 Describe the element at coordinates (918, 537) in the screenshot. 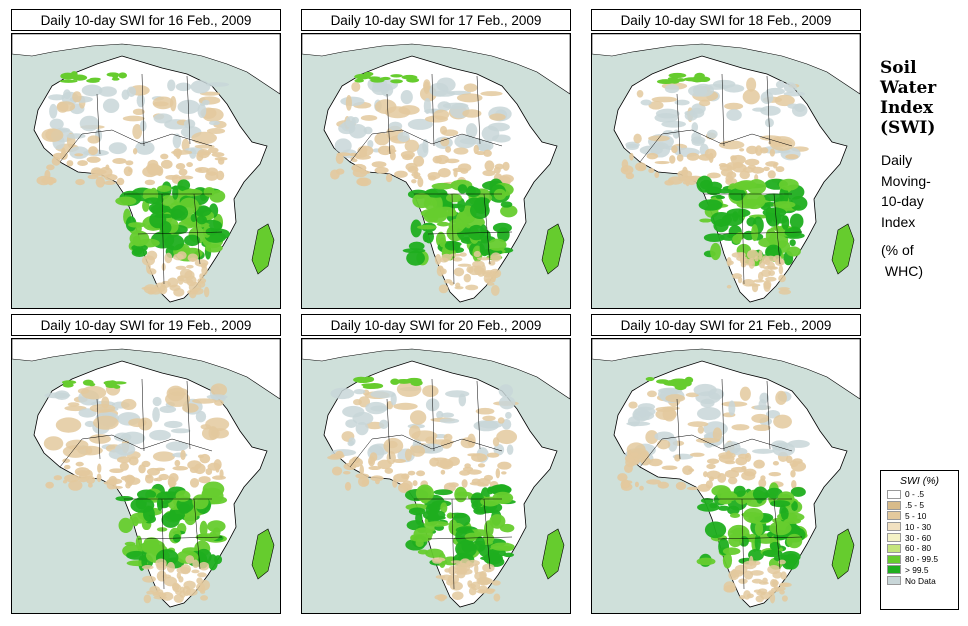

I see `legend-label: 30 - 60` at that location.